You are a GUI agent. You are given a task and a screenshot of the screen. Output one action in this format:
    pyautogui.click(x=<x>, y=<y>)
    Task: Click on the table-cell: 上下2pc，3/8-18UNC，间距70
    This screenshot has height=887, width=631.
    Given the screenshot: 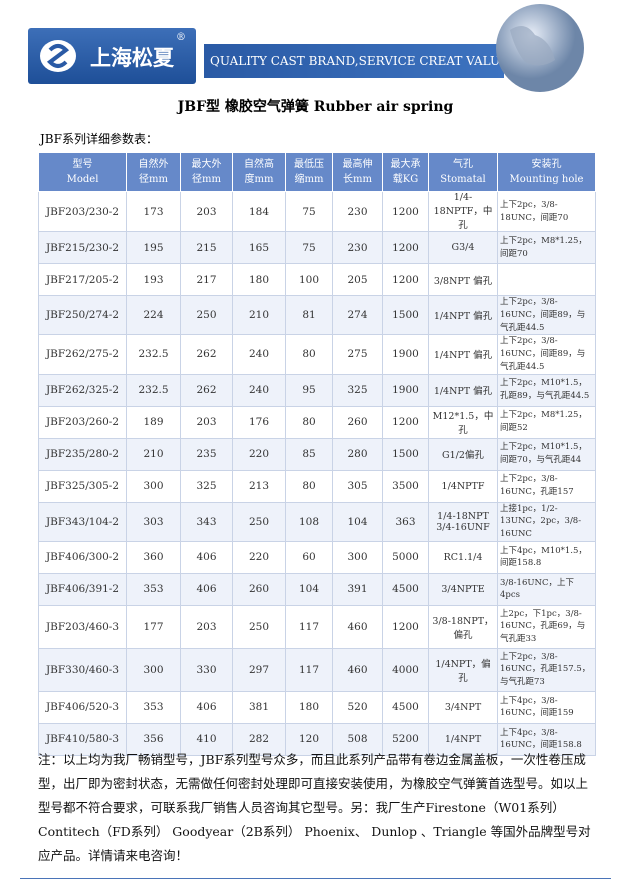 What is the action you would take?
    pyautogui.click(x=546, y=211)
    